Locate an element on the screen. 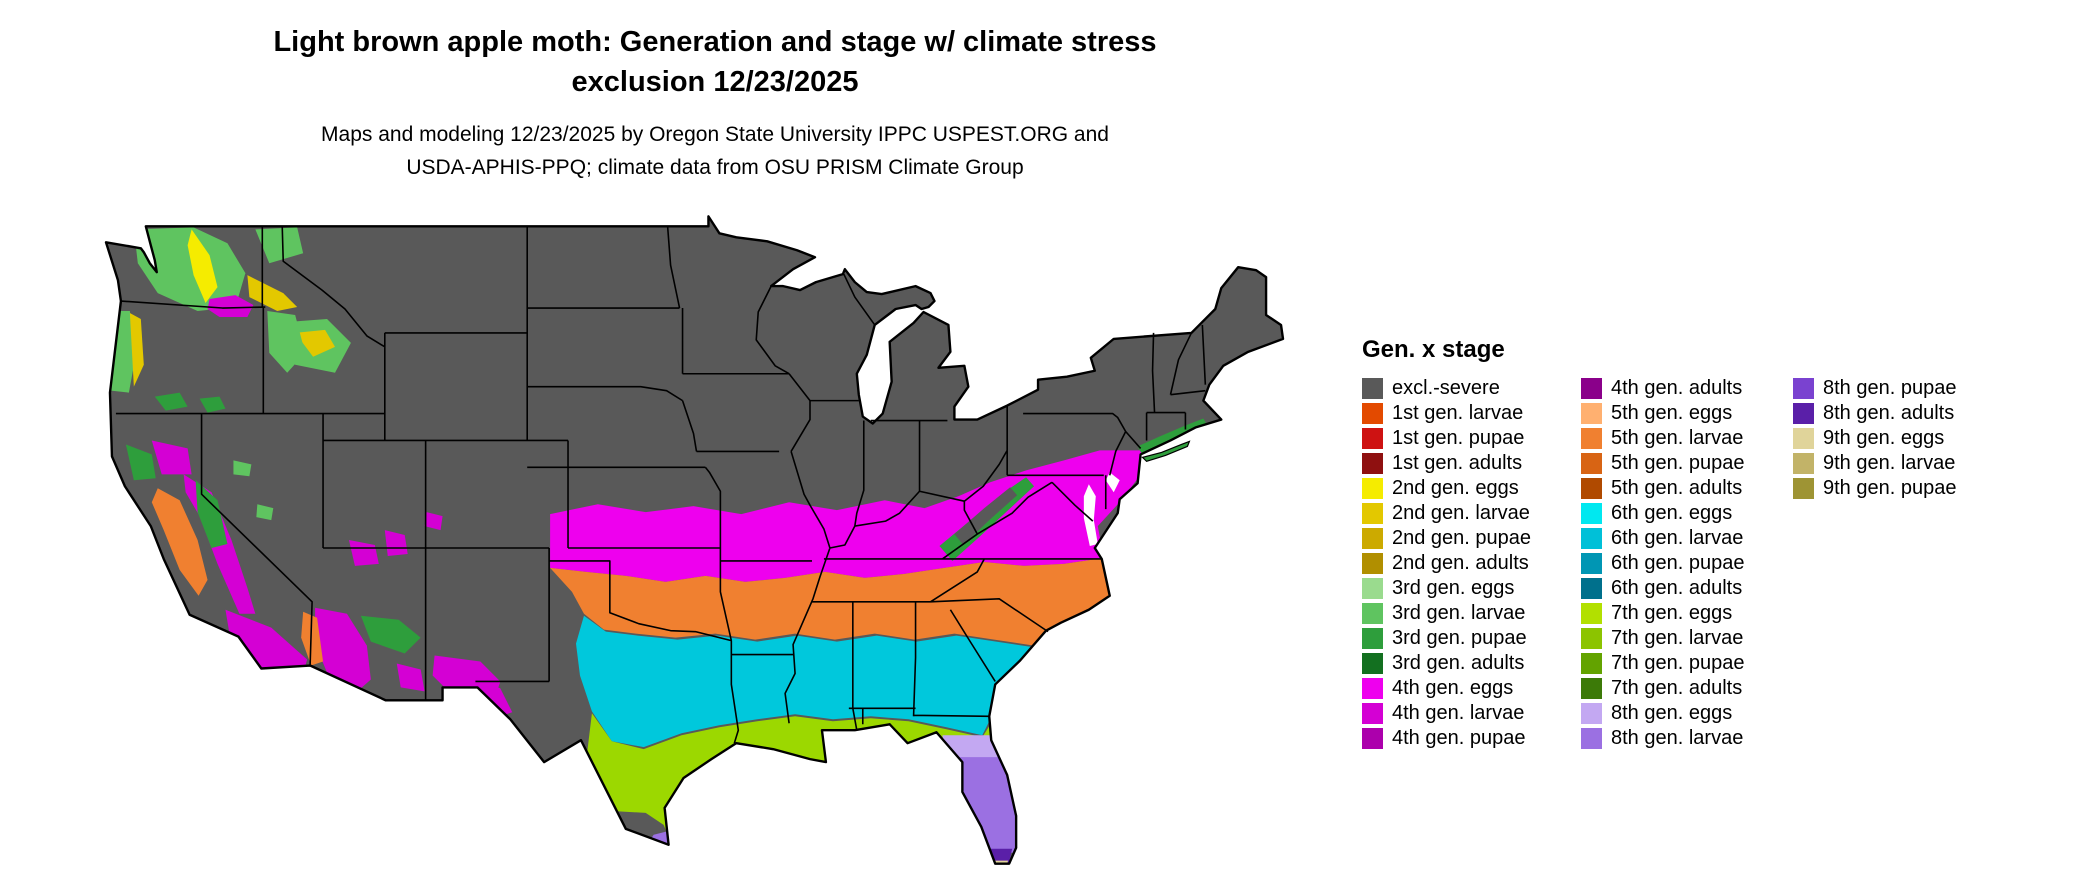 This screenshot has width=2100, height=892. legend-item: 7th gen. larvae is located at coordinates (1687, 638).